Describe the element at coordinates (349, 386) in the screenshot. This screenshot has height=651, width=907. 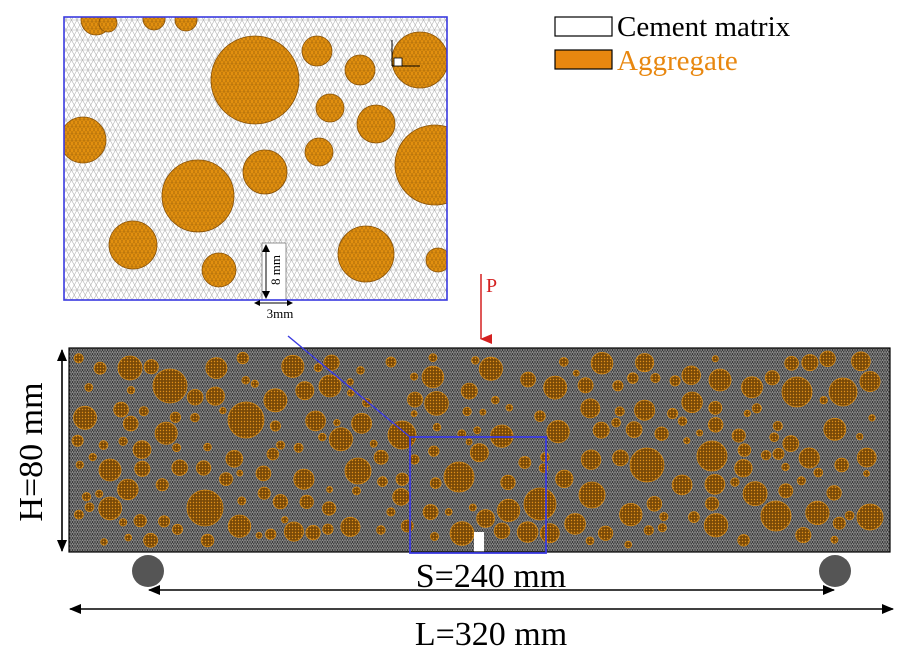
I see `zoom-leader-line` at that location.